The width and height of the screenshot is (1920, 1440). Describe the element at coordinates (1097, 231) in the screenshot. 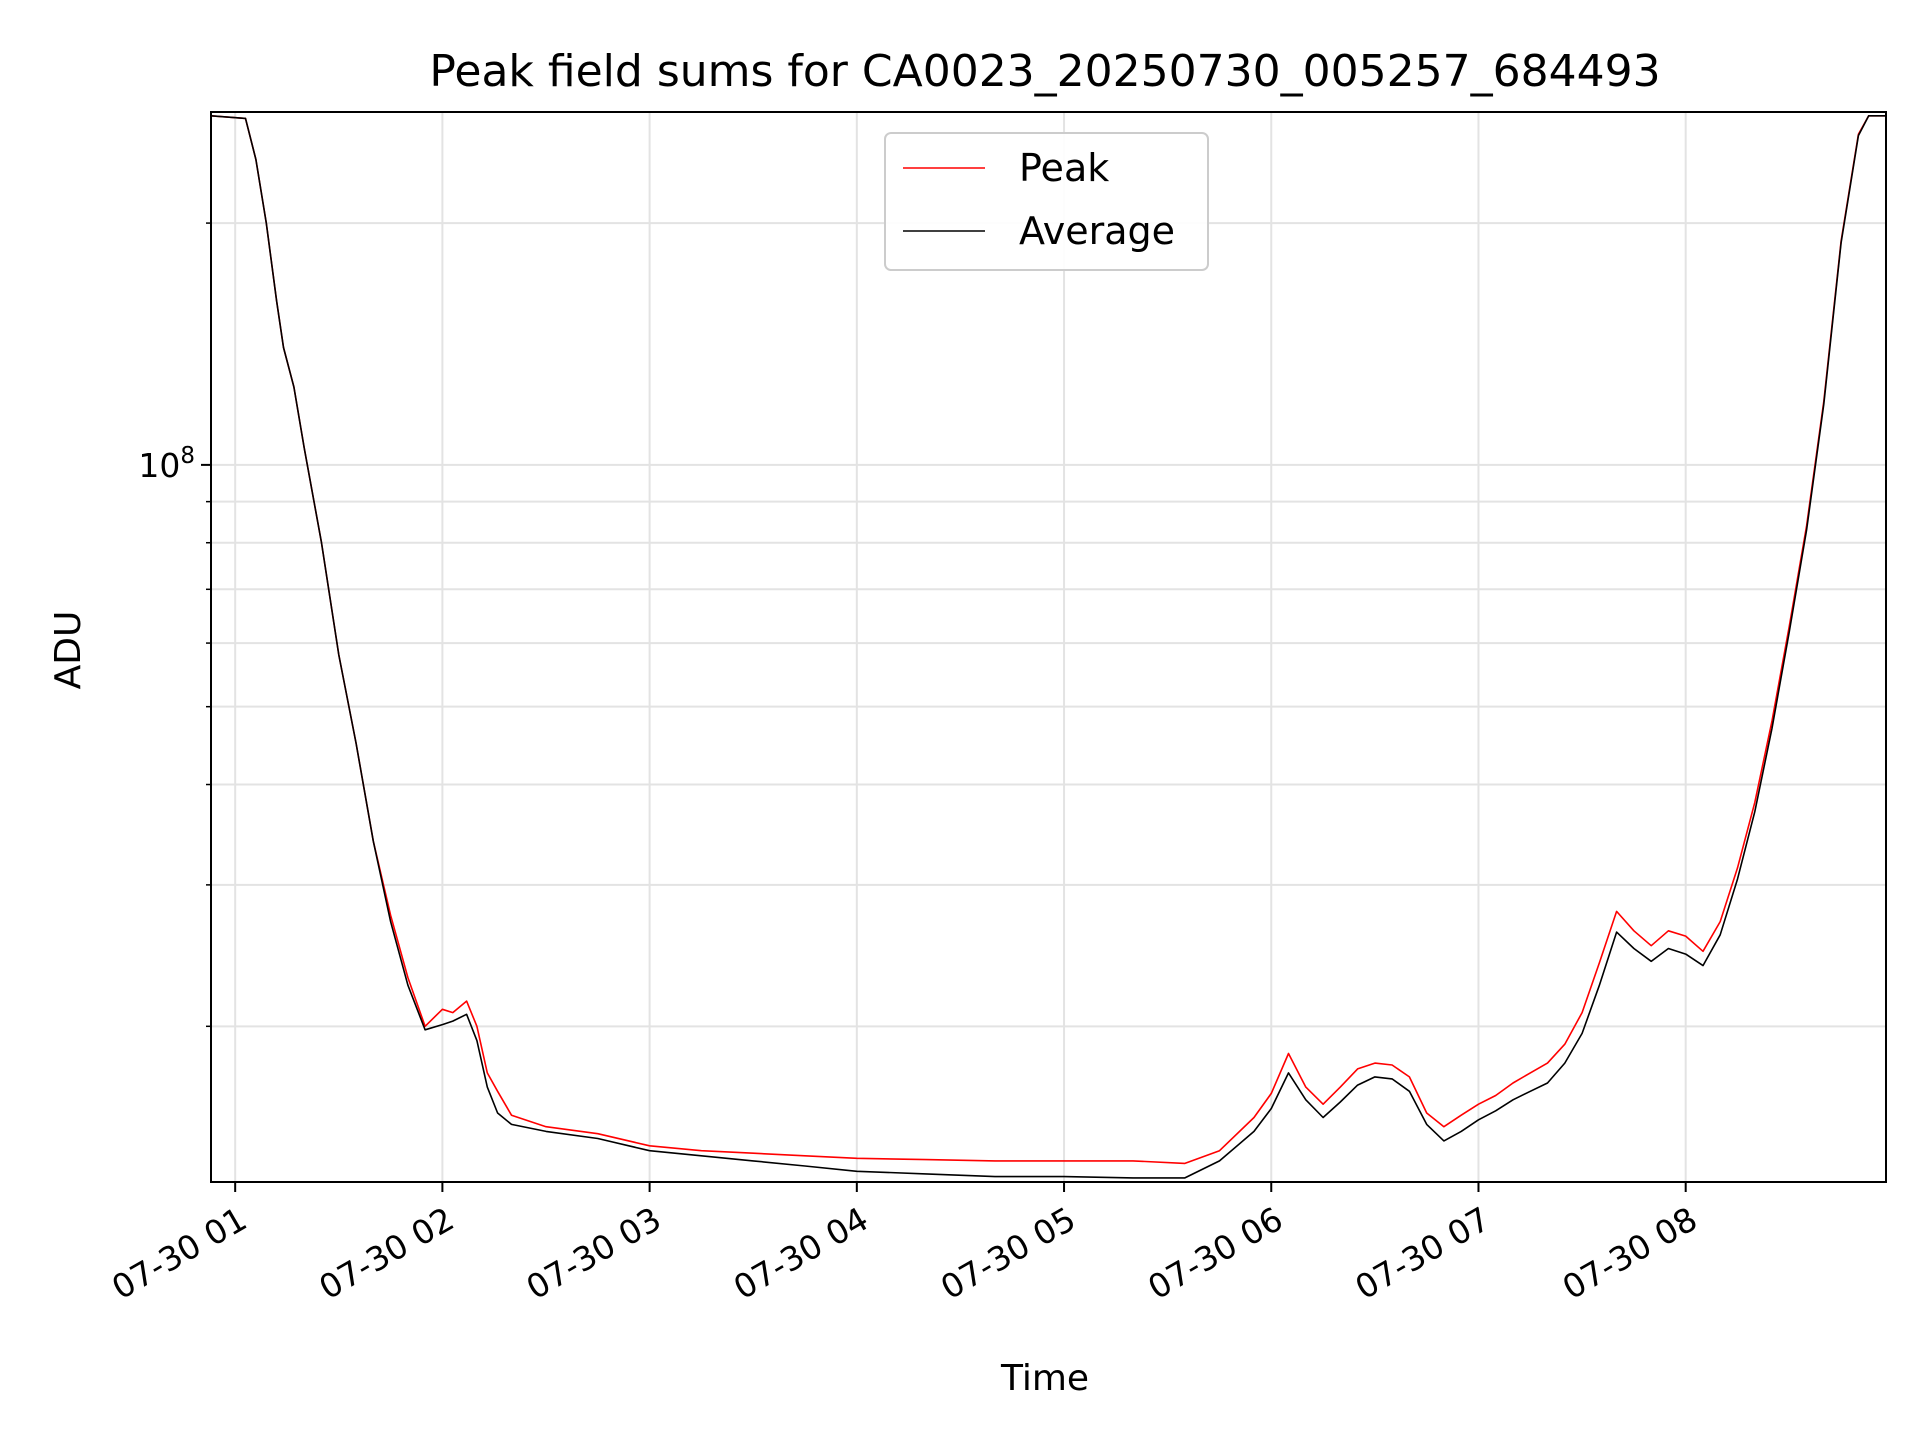

I see `legend-label-average: Average` at that location.